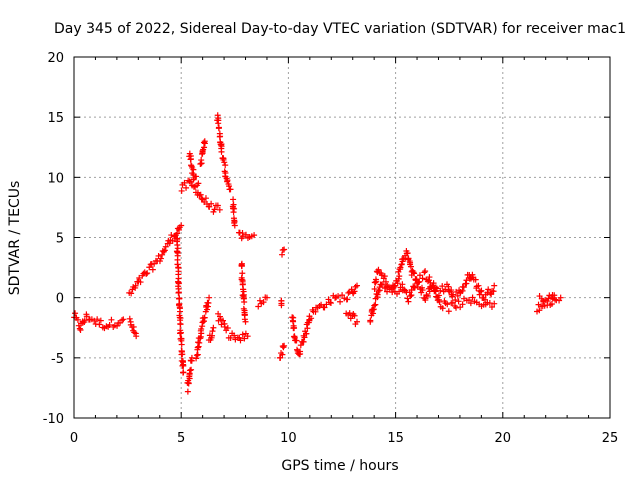 The width and height of the screenshot is (640, 480). Describe the element at coordinates (339, 466) in the screenshot. I see `x-axis-label: GPS time / hours` at that location.